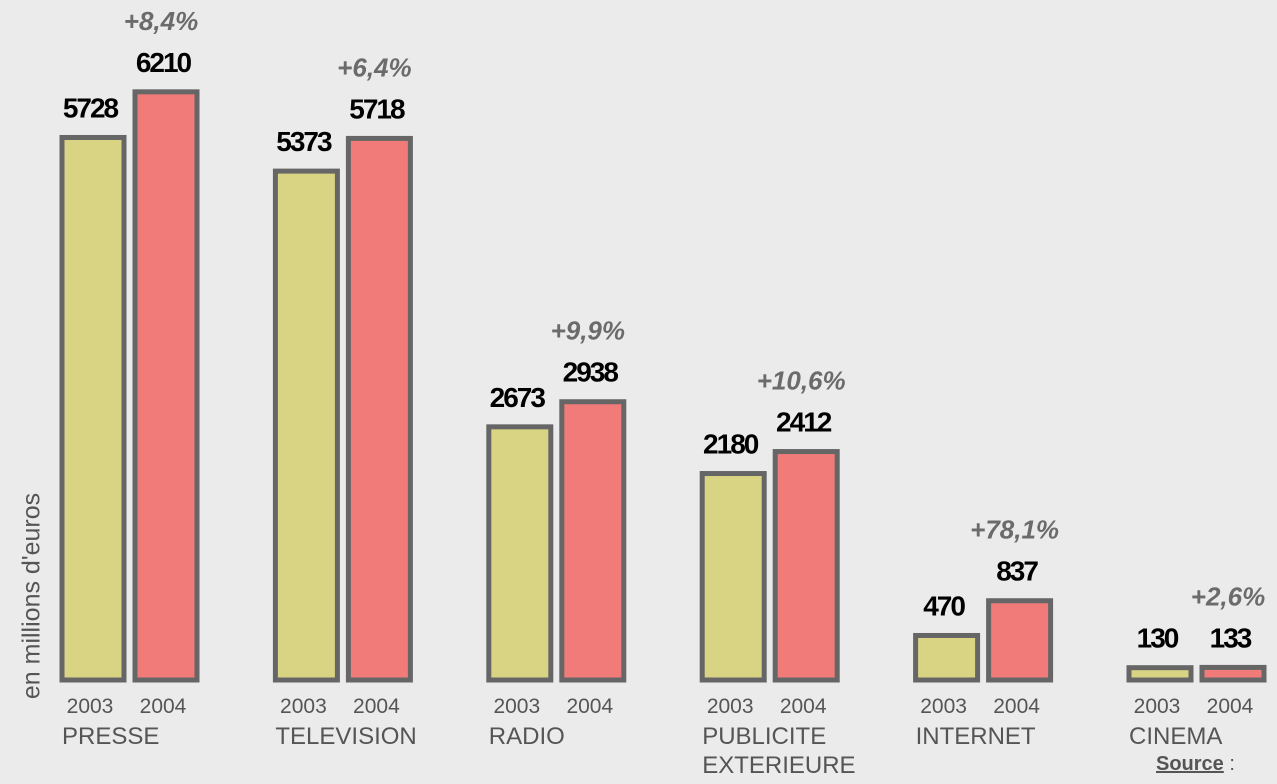  Describe the element at coordinates (1158, 638) in the screenshot. I see `value-label: 130` at that location.